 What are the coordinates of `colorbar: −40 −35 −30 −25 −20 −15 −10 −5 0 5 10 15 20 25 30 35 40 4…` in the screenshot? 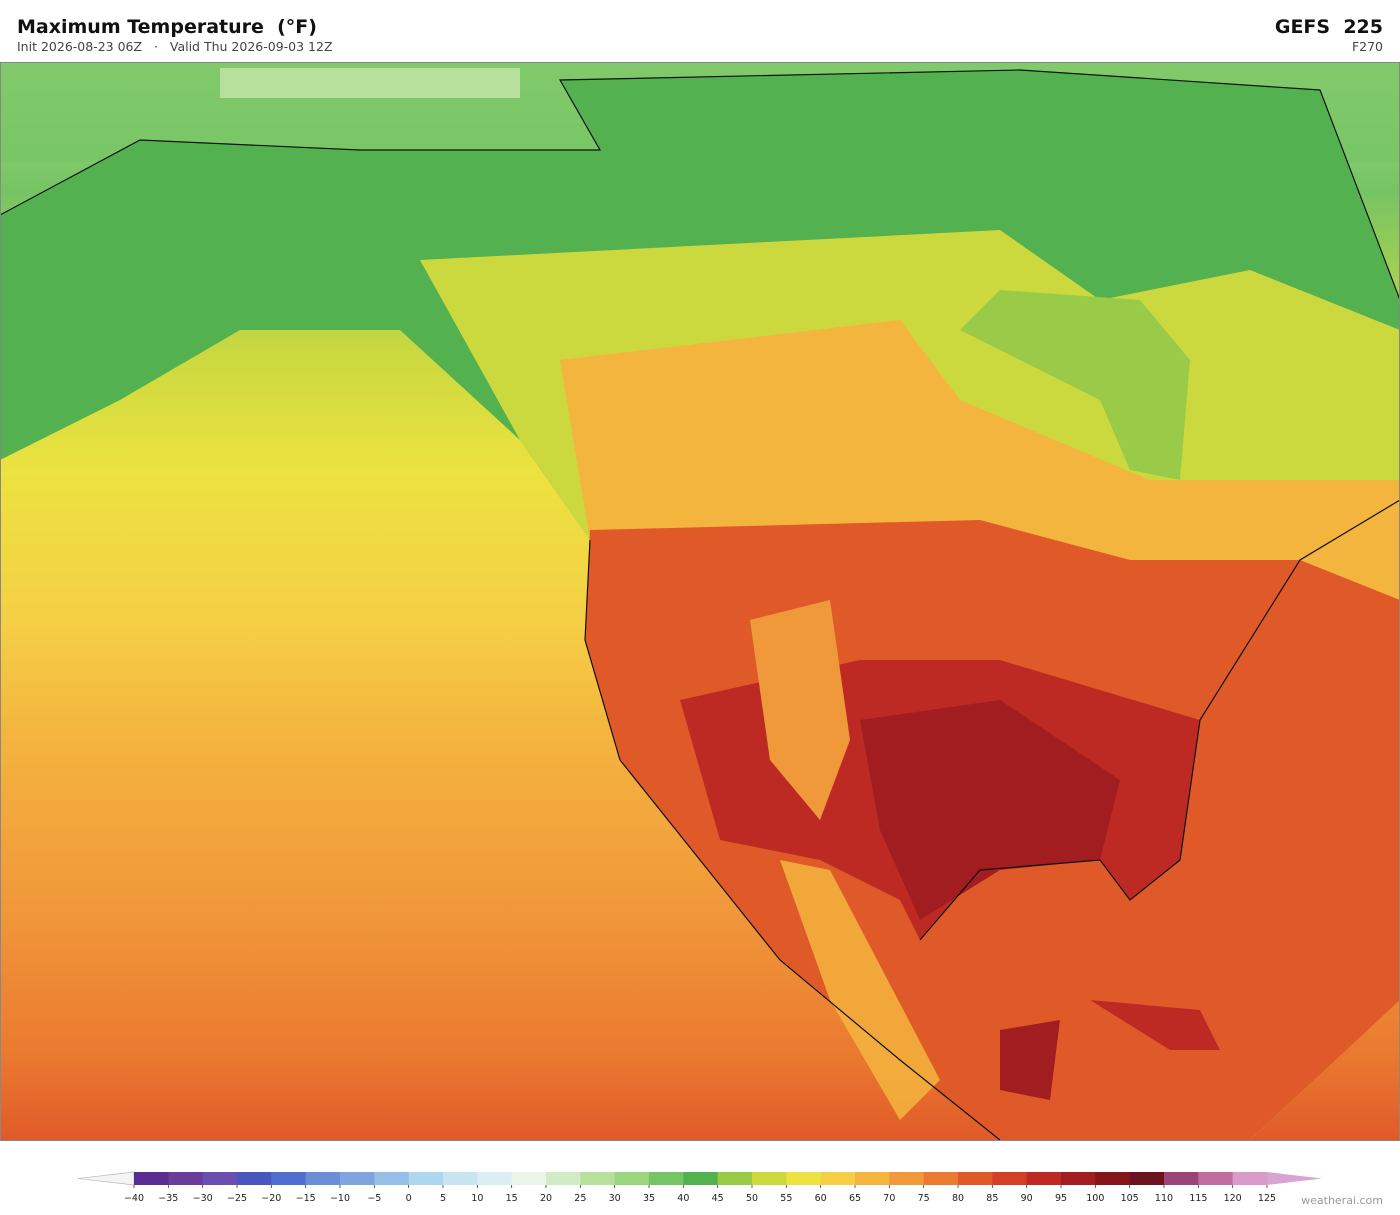 It's located at (699, 1187).